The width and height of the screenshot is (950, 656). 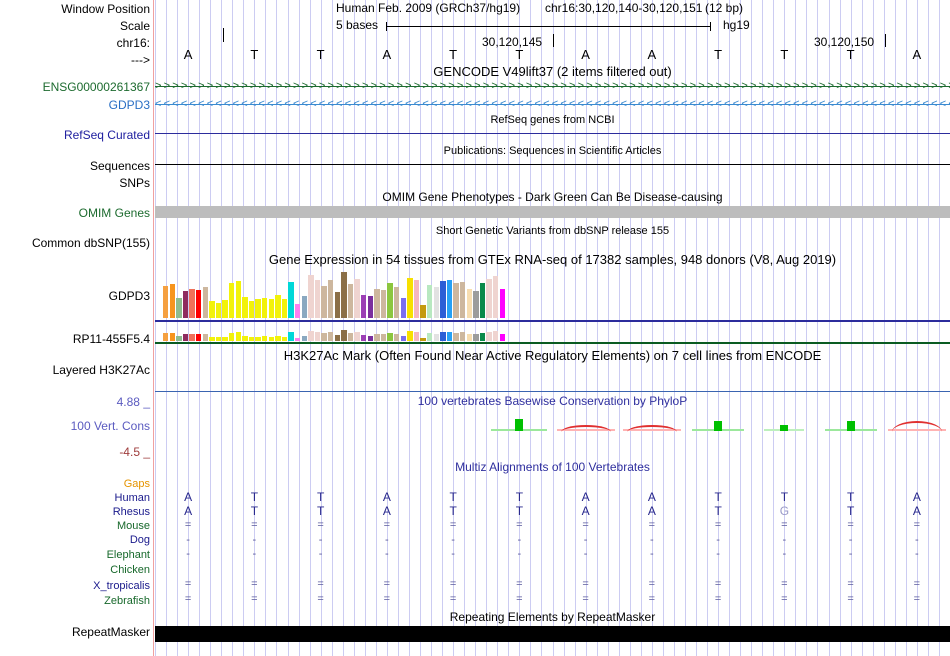 I want to click on sidebar-item-rp11-455f5-4: RP11-455F5.4, so click(x=111, y=339).